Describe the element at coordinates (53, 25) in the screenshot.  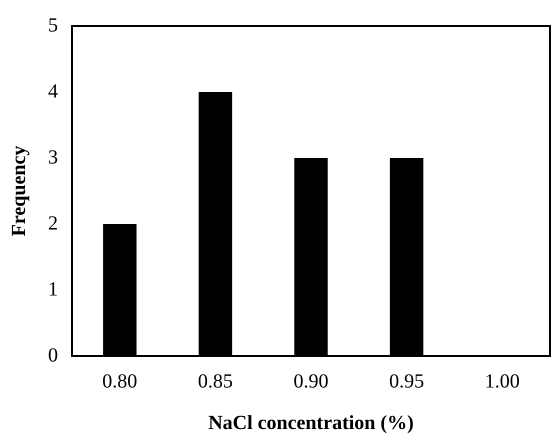
I see `y-tick-label: 5` at that location.